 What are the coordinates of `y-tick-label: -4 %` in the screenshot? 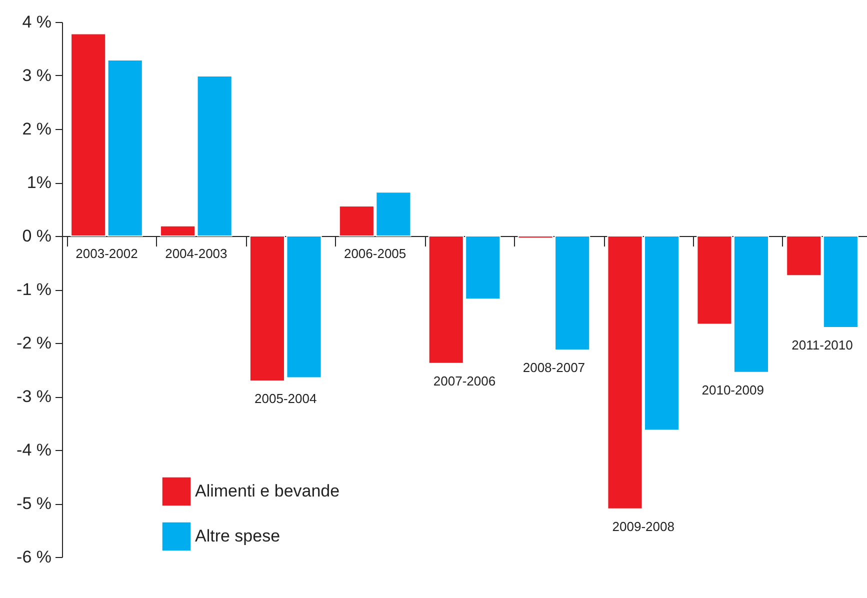 It's located at (34, 450).